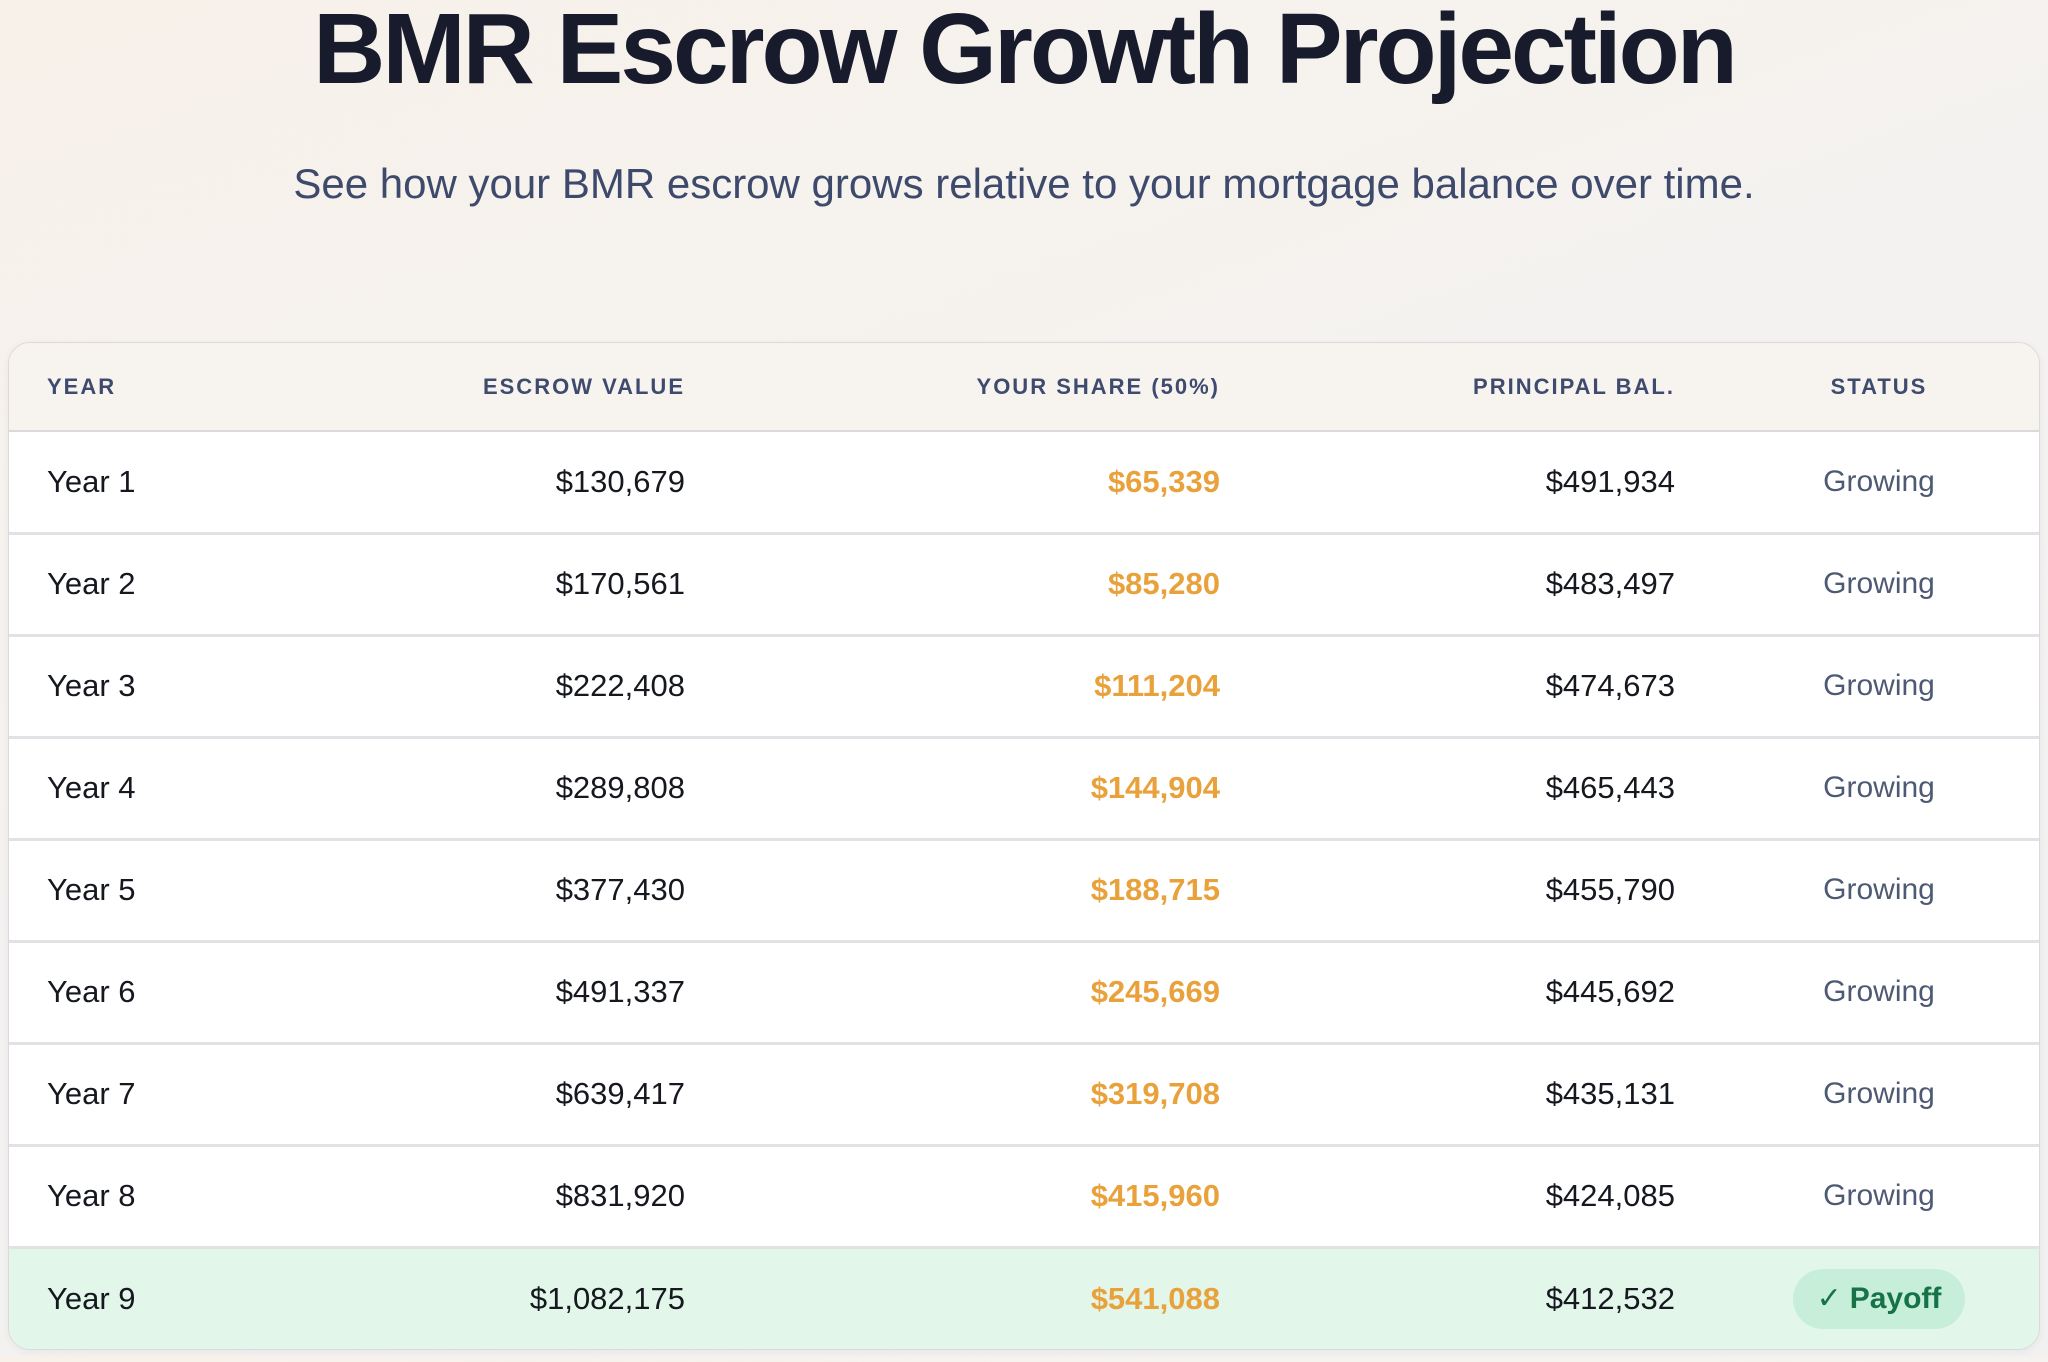 The image size is (2048, 1362). I want to click on table-row: Year 5 $377,430 $188,715 $455,790 Growing, so click(1024, 889).